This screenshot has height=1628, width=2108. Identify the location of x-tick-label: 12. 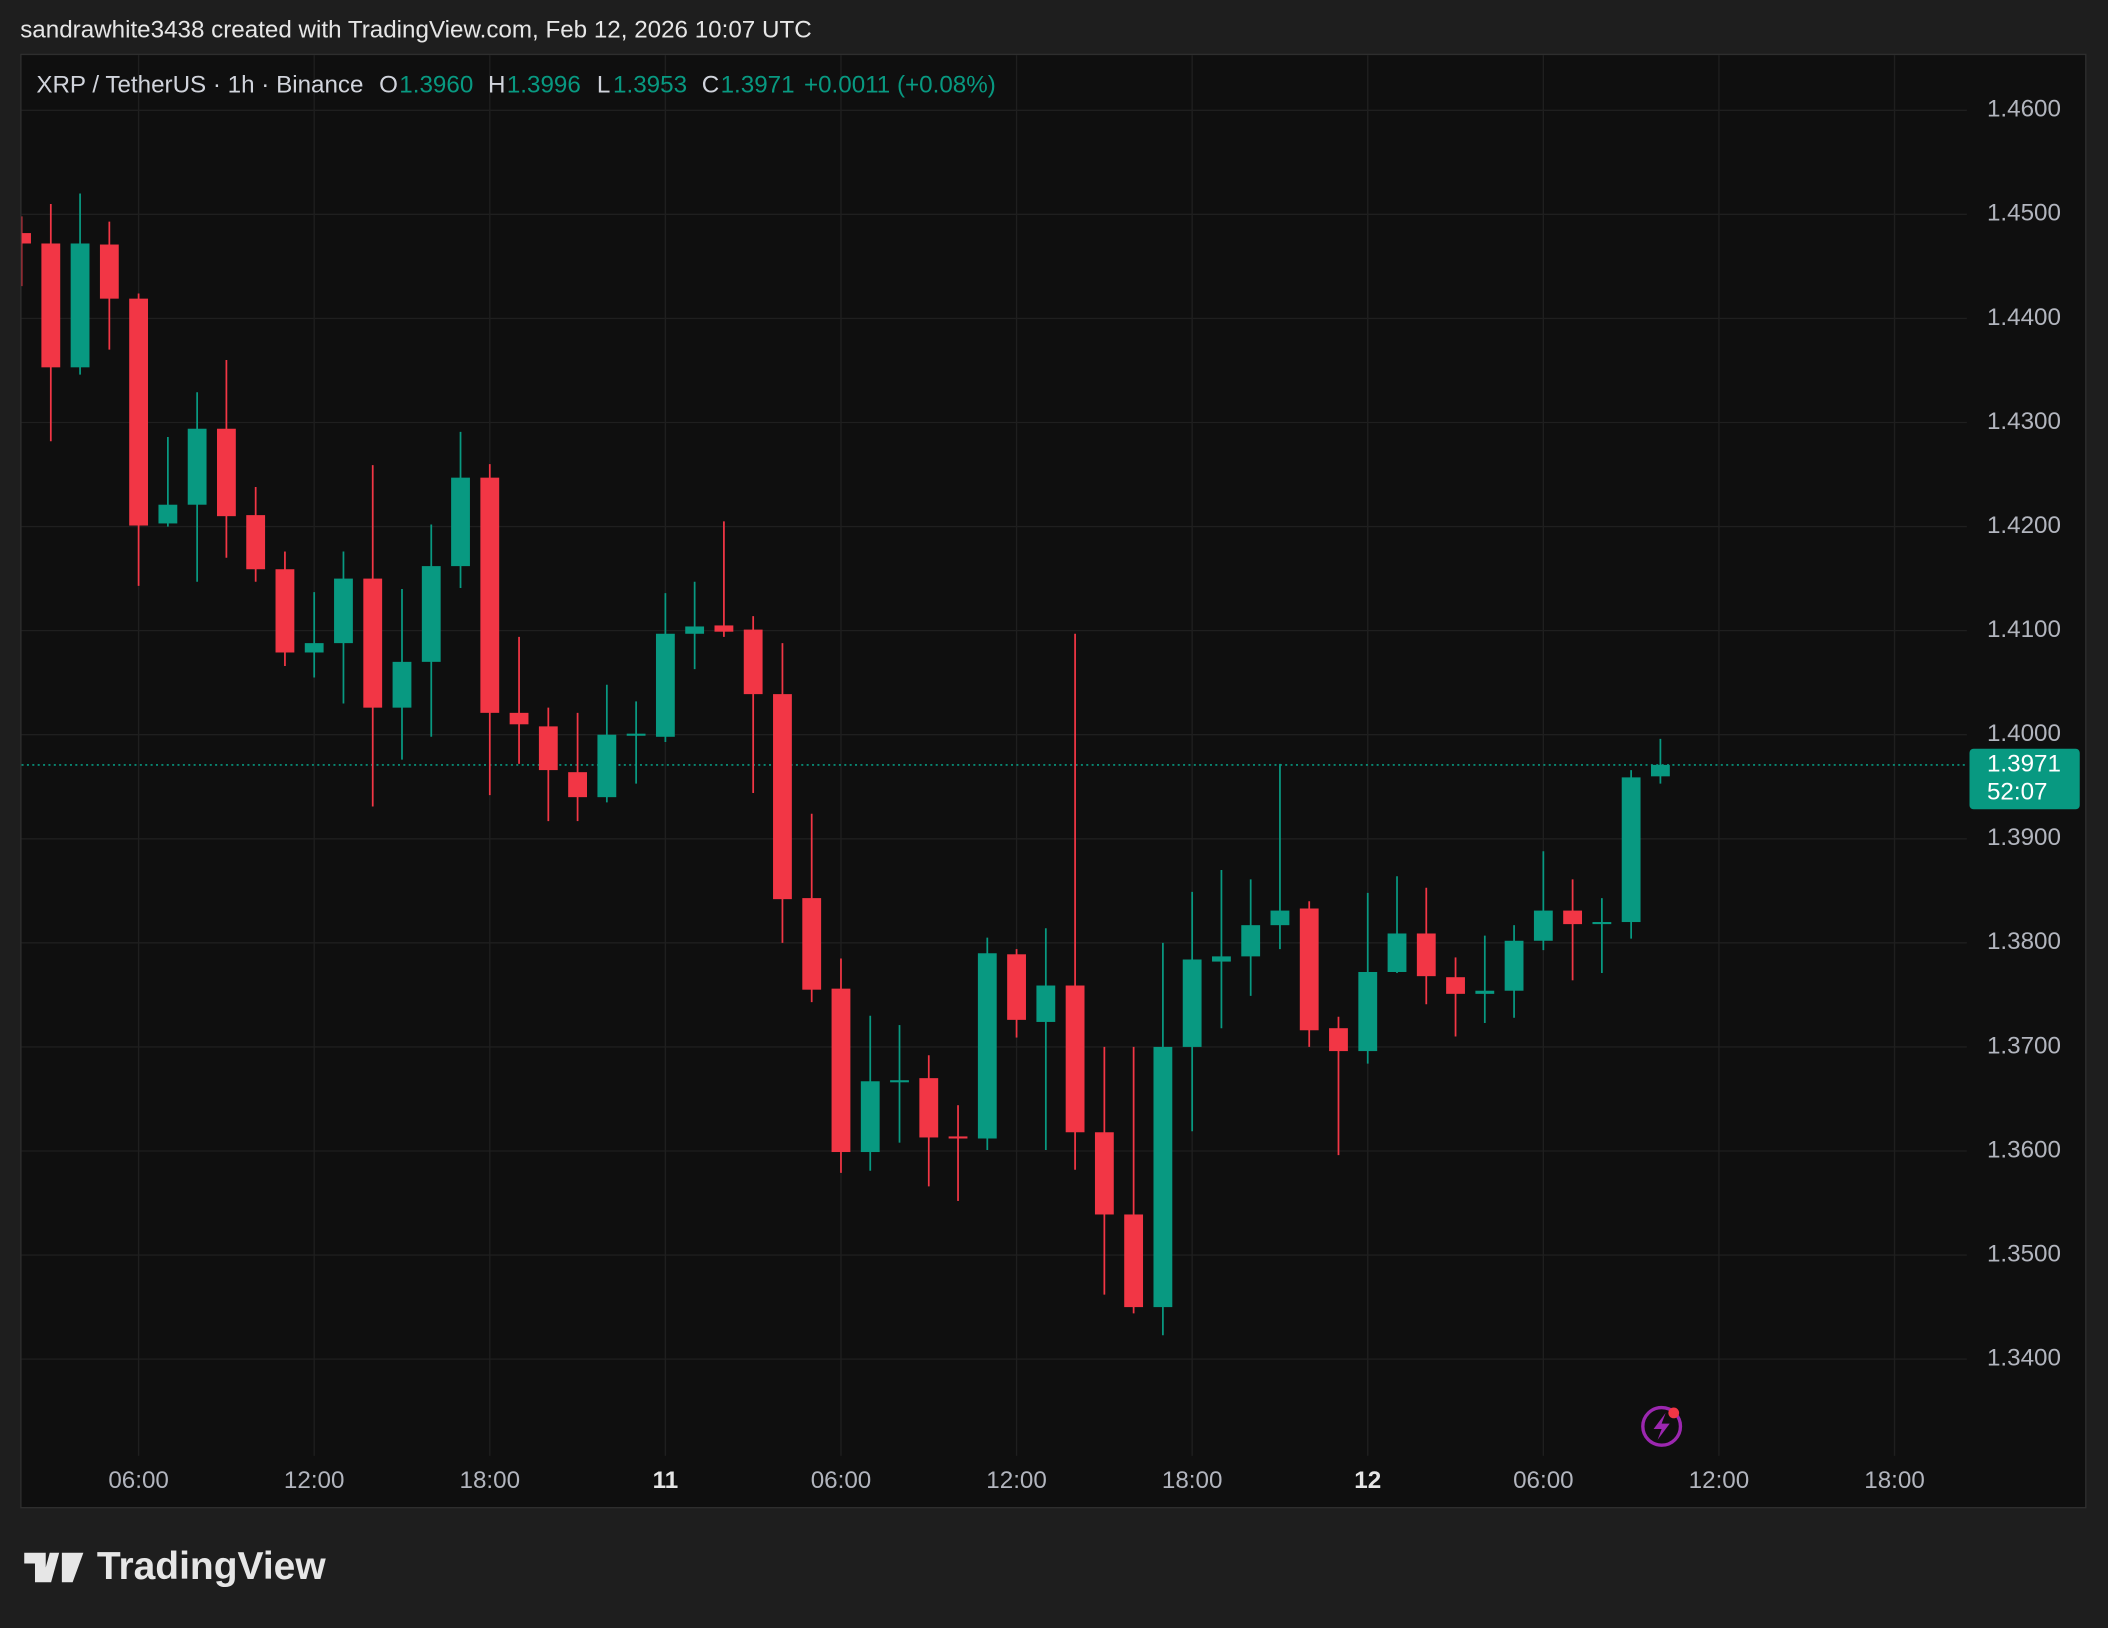
(1367, 1480).